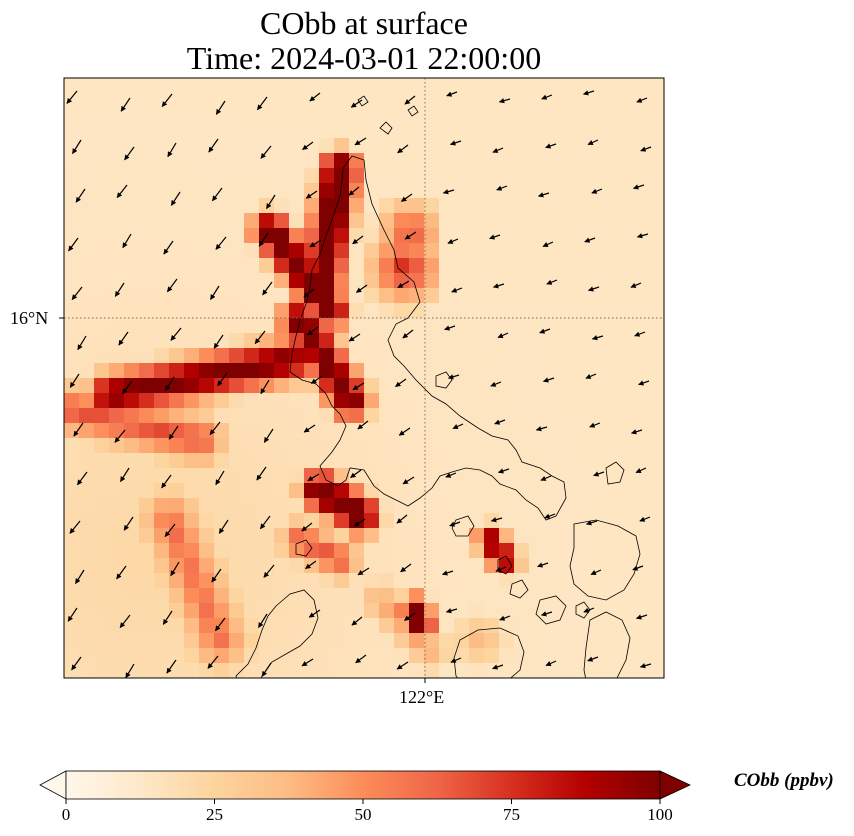  Describe the element at coordinates (388, 115) in the screenshot. I see `coastline-babuyan` at that location.